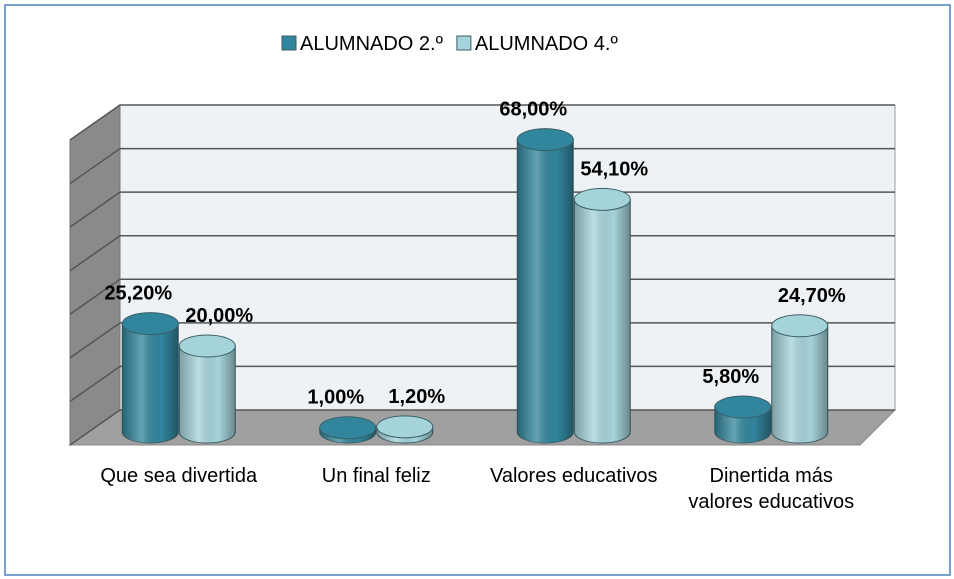 The height and width of the screenshot is (579, 954). I want to click on data-label: 54,10%, so click(614, 169).